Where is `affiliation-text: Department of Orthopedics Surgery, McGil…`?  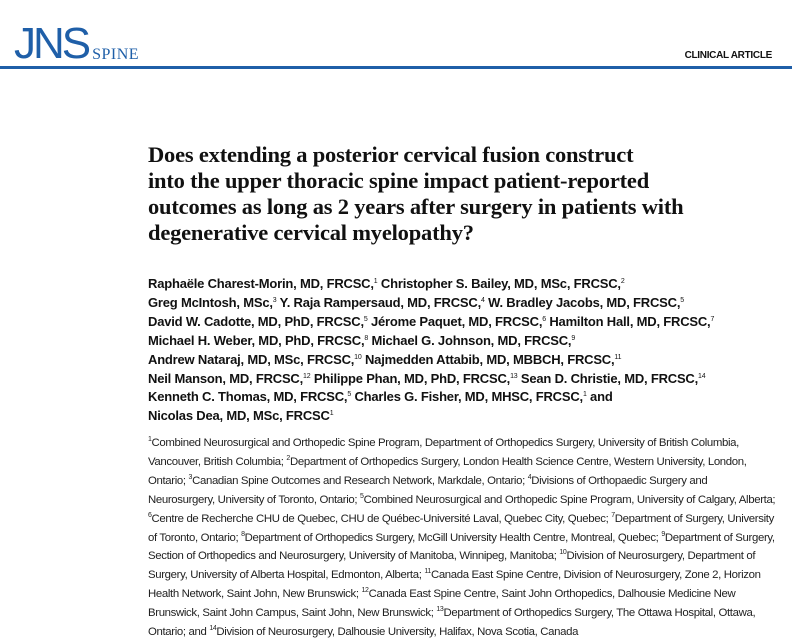
affiliation-text: Department of Orthopedics Surgery, McGil… is located at coordinates (453, 537).